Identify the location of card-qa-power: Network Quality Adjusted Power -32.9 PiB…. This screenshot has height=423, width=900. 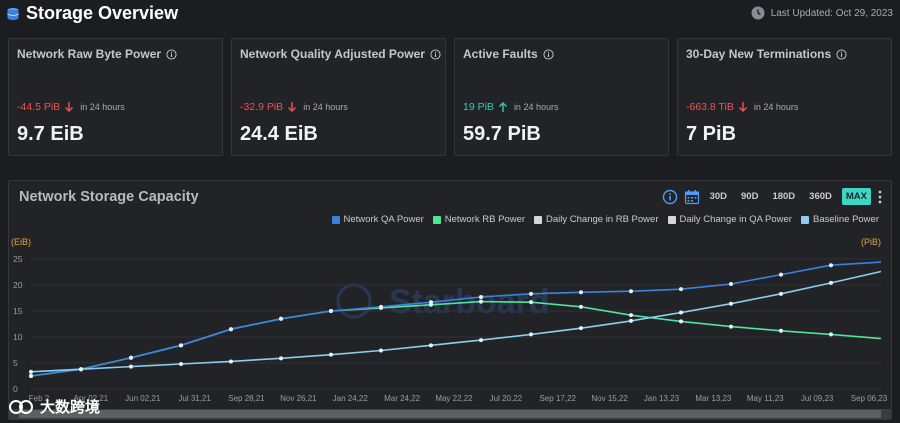
(338, 97).